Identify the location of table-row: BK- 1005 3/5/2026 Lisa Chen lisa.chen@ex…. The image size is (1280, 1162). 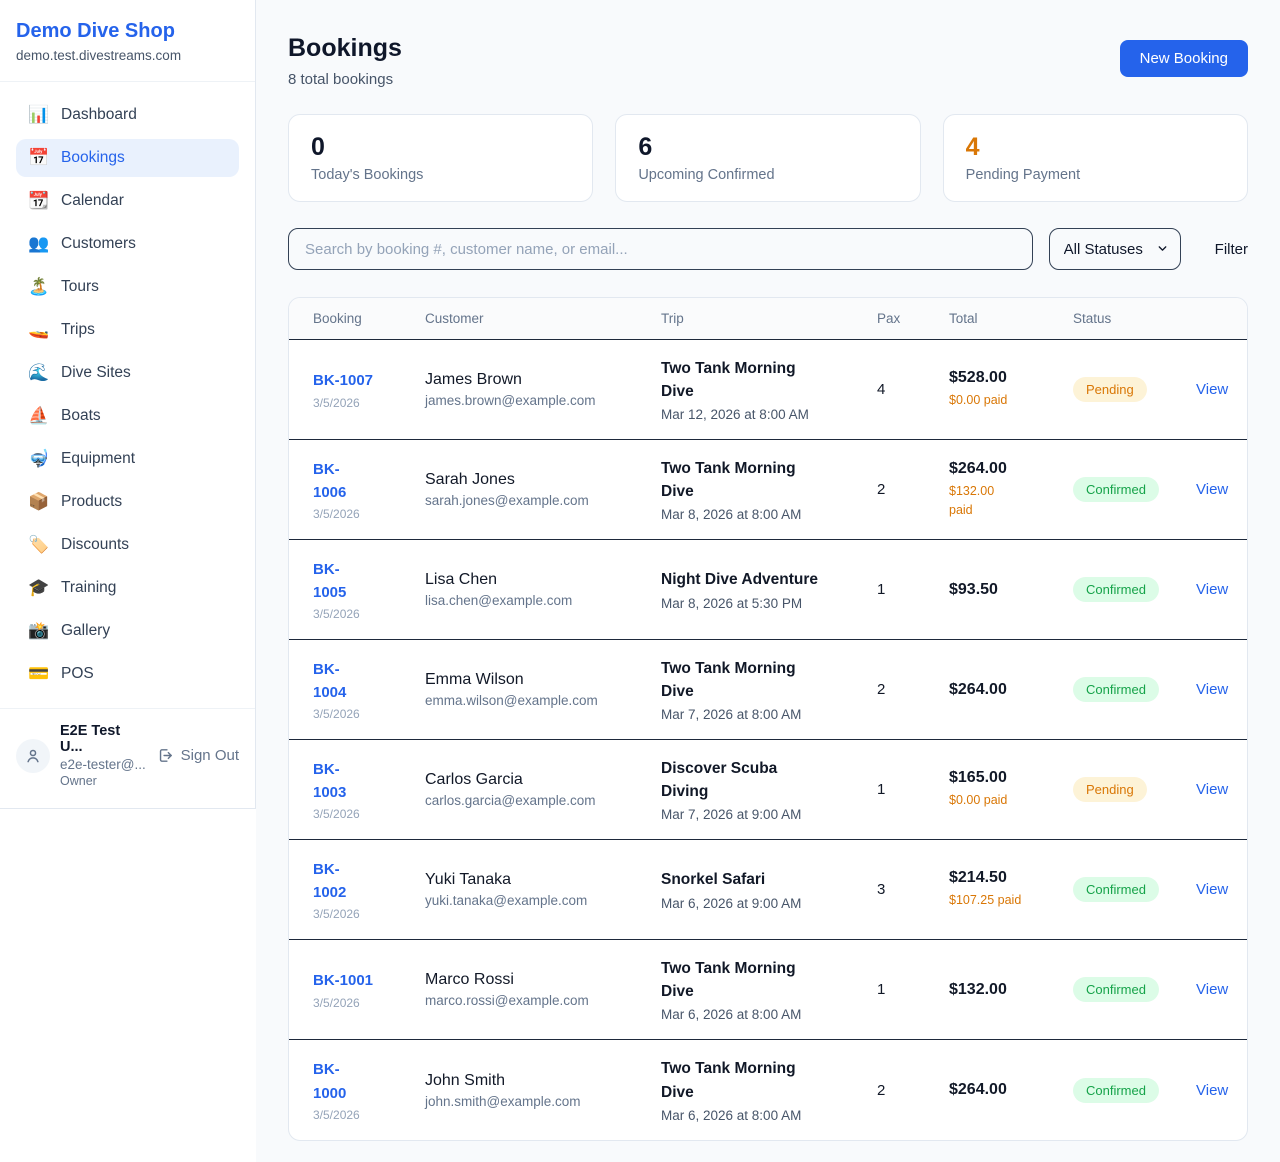
(768, 590).